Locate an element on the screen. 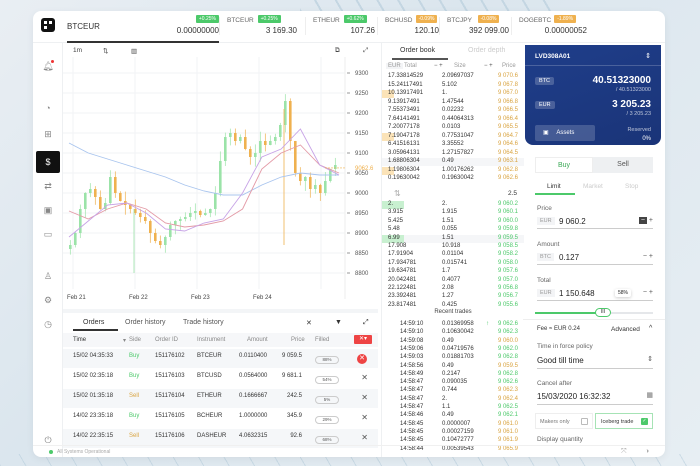 The width and height of the screenshot is (700, 466). bid-row: 5.425 1.51 9 060.0 is located at coordinates (453, 220).